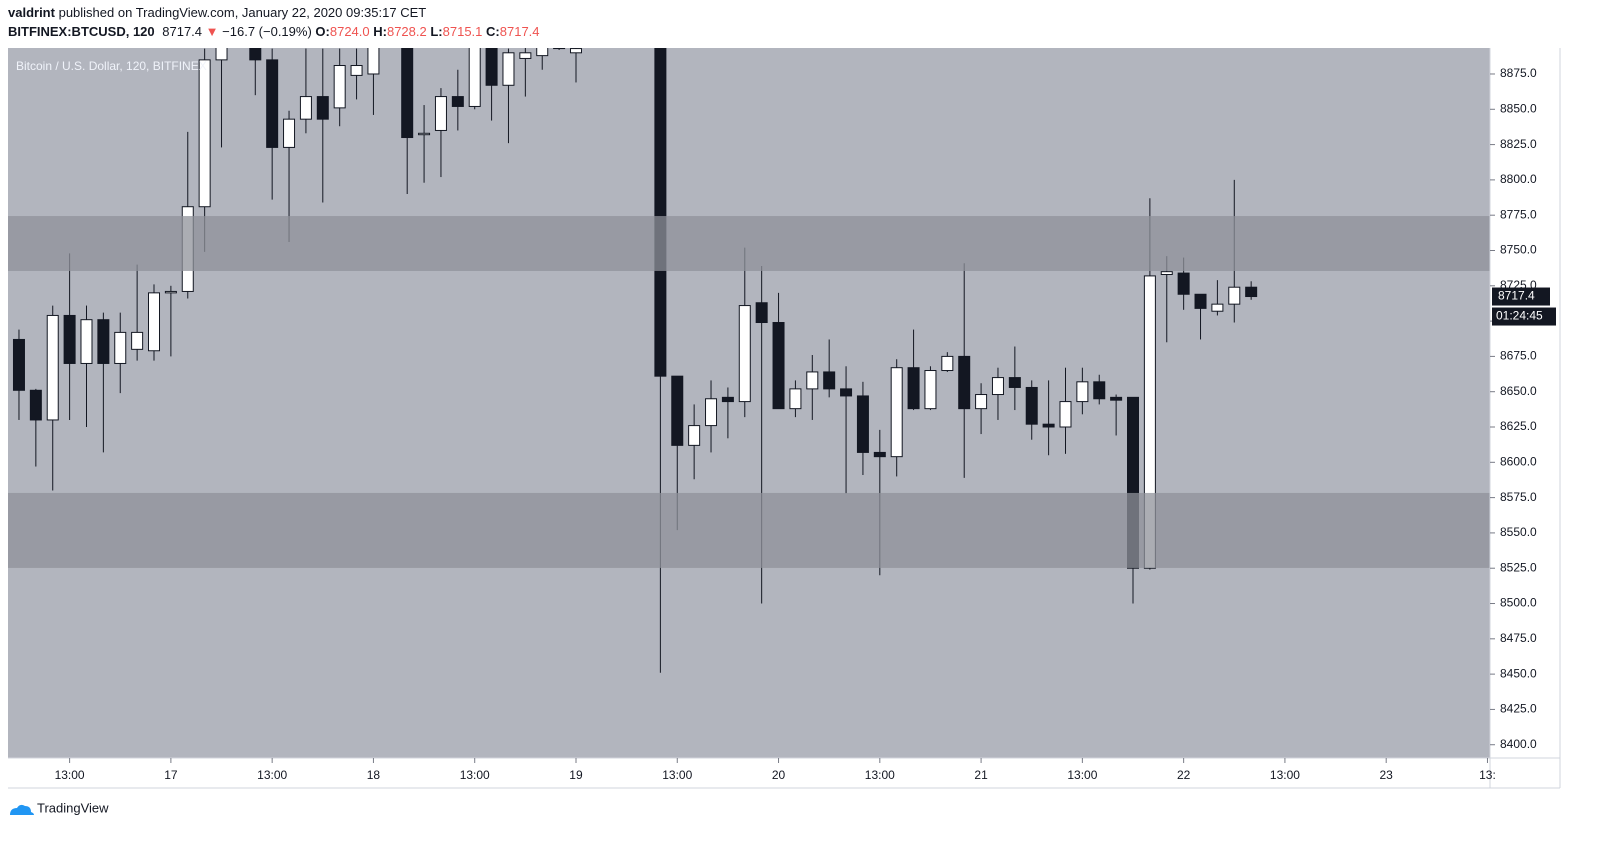 Image resolution: width=1597 pixels, height=849 pixels. What do you see at coordinates (171, 775) in the screenshot?
I see `x-tick-label: 17` at bounding box center [171, 775].